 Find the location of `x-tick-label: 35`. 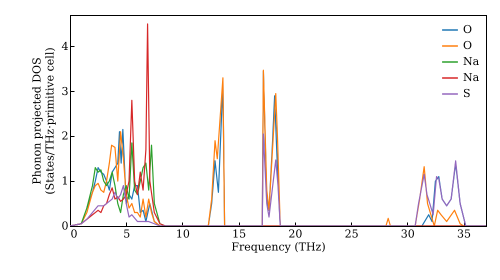

x-tick-label: 35 is located at coordinates (464, 234).